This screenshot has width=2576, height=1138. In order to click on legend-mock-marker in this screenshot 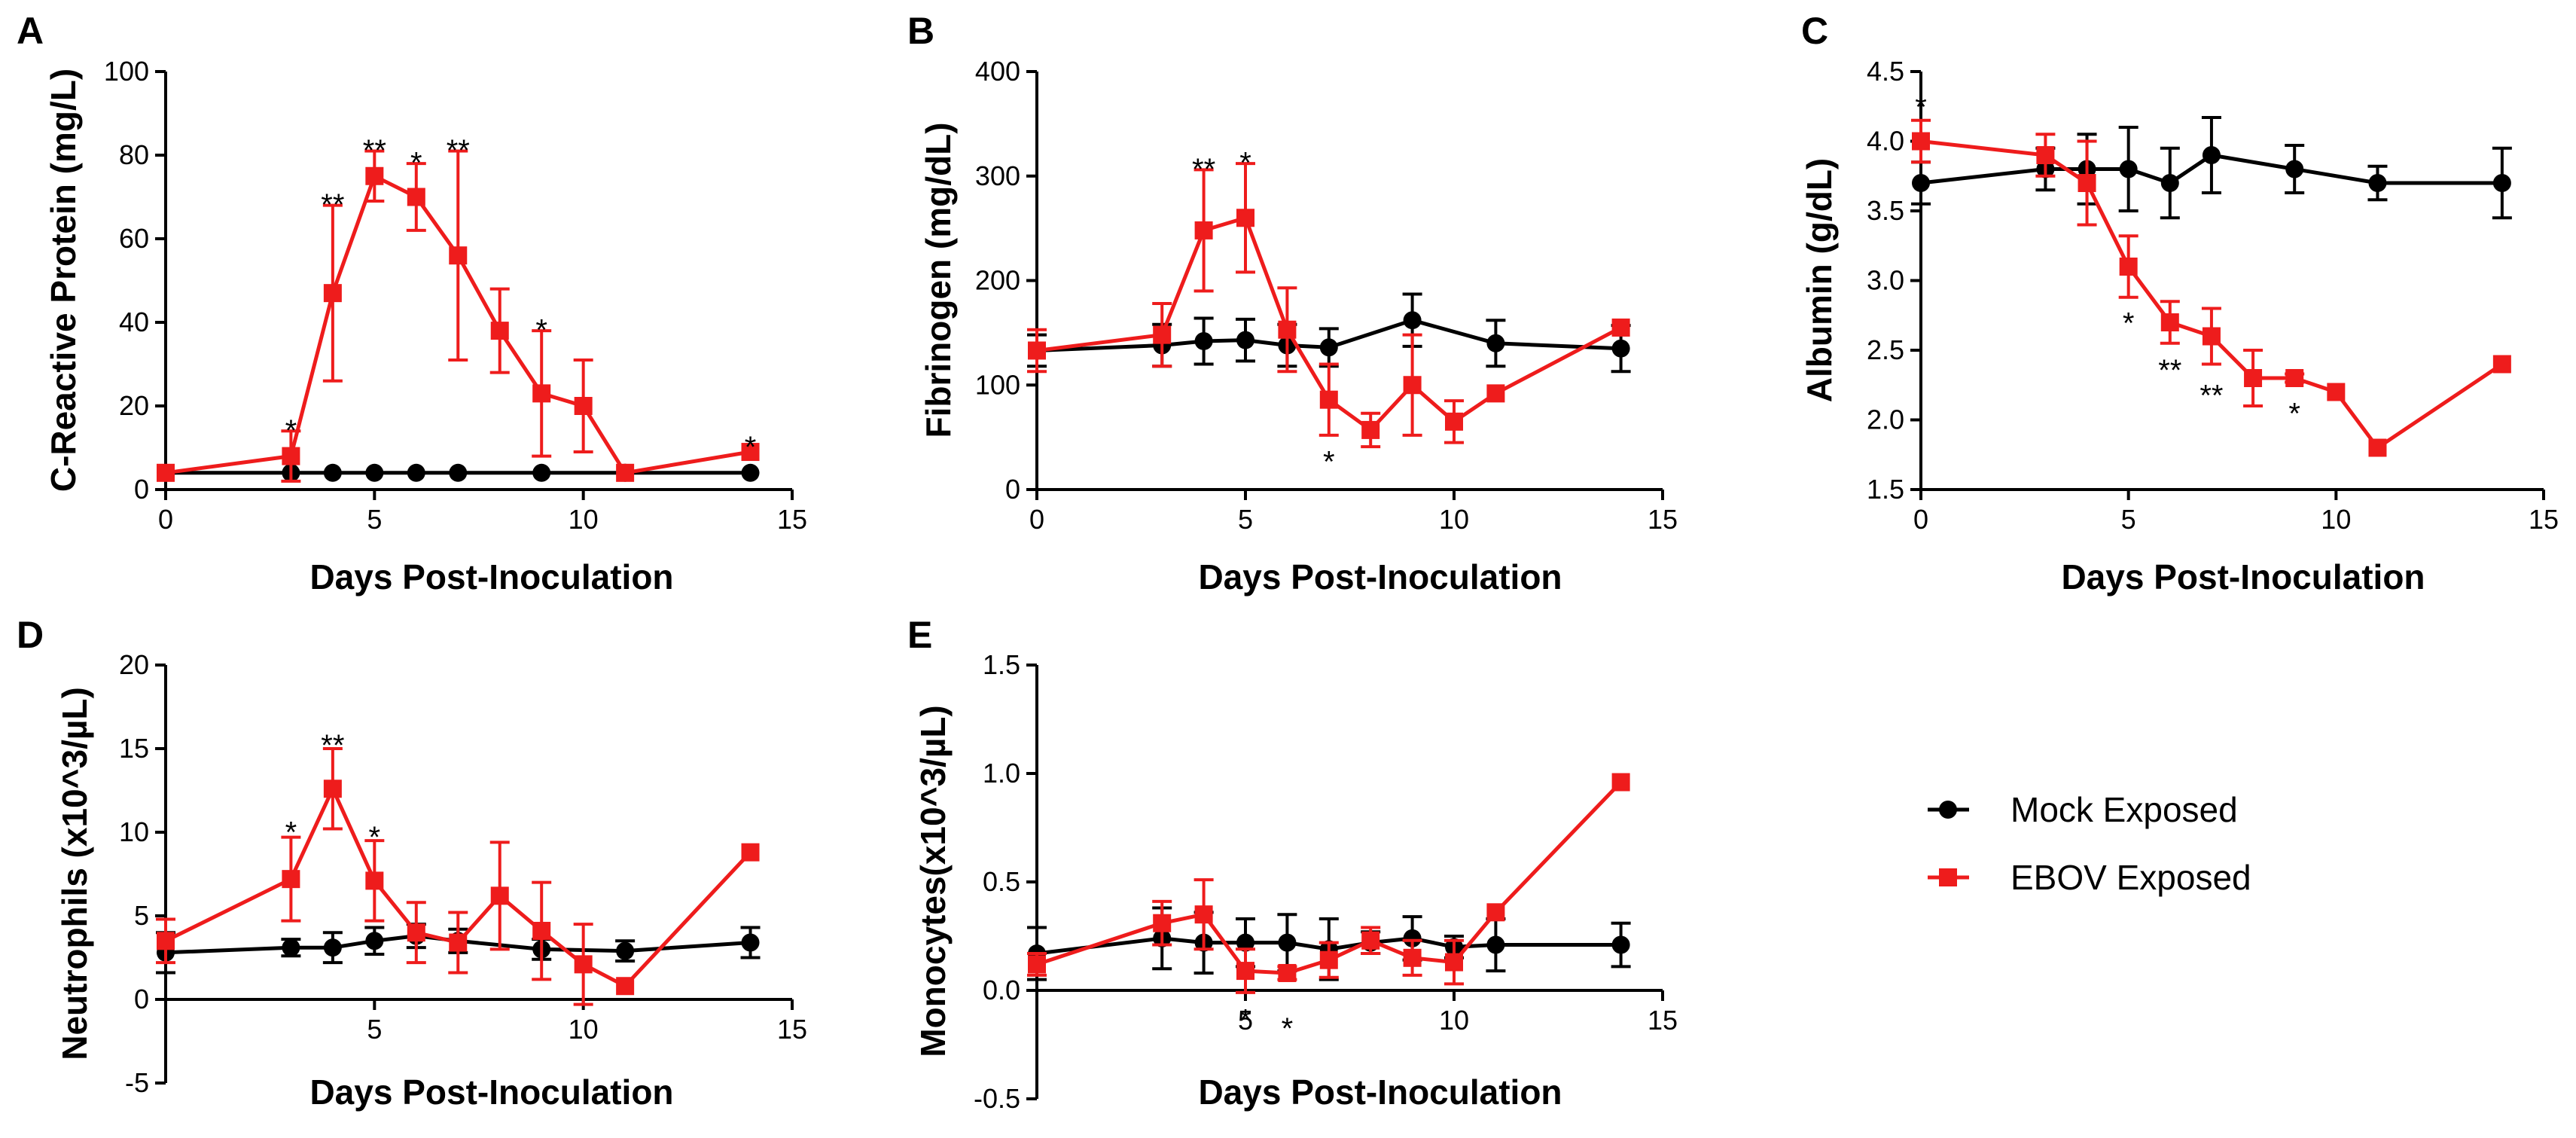, I will do `click(1948, 810)`.